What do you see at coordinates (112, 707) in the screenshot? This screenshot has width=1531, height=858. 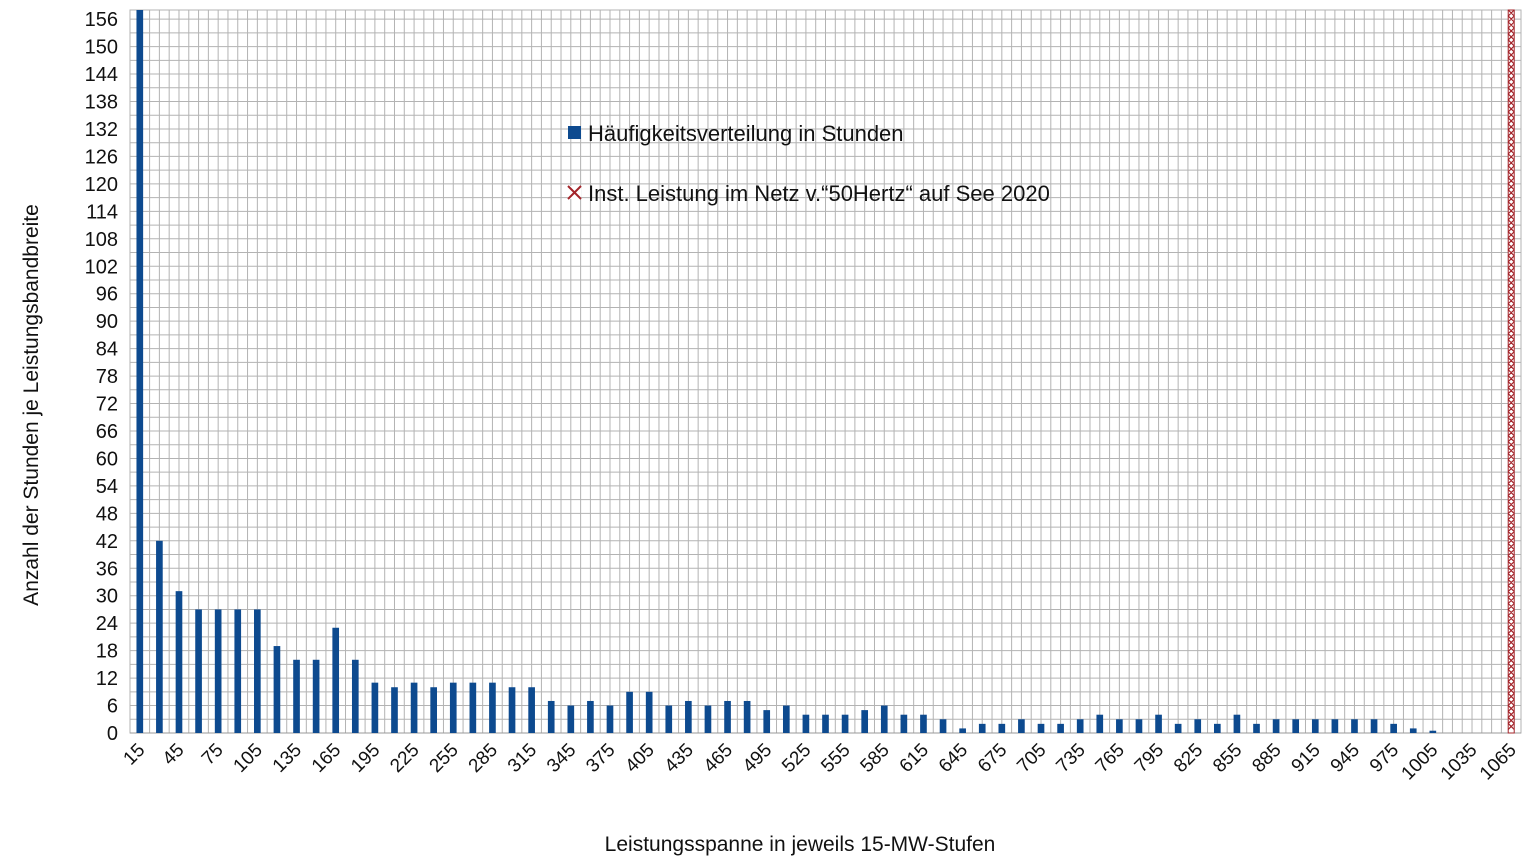 I see `y-tick-label: 6` at bounding box center [112, 707].